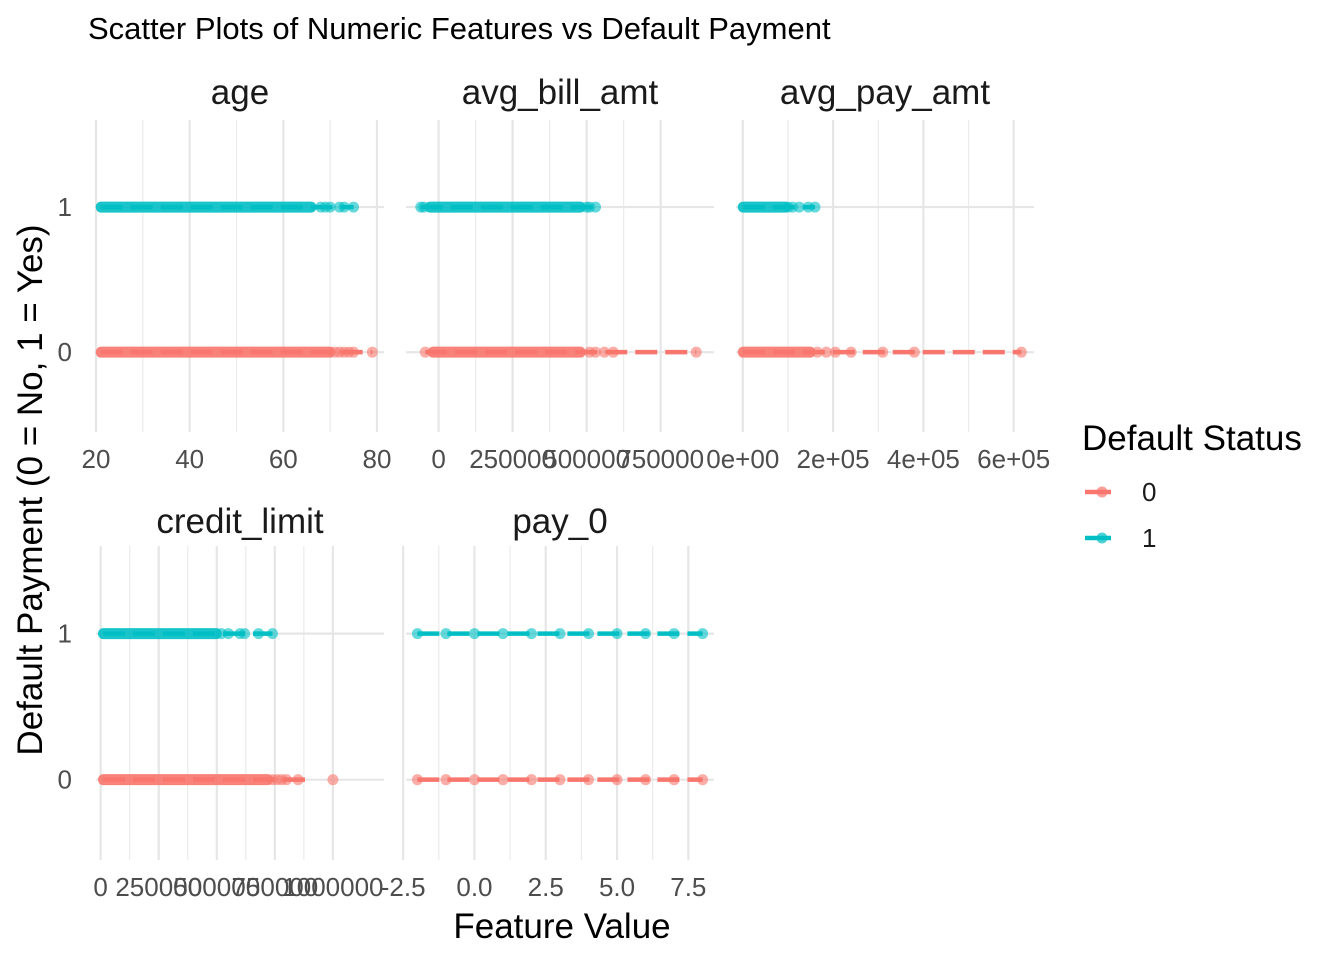  What do you see at coordinates (1149, 492) in the screenshot?
I see `legend-label: 0` at bounding box center [1149, 492].